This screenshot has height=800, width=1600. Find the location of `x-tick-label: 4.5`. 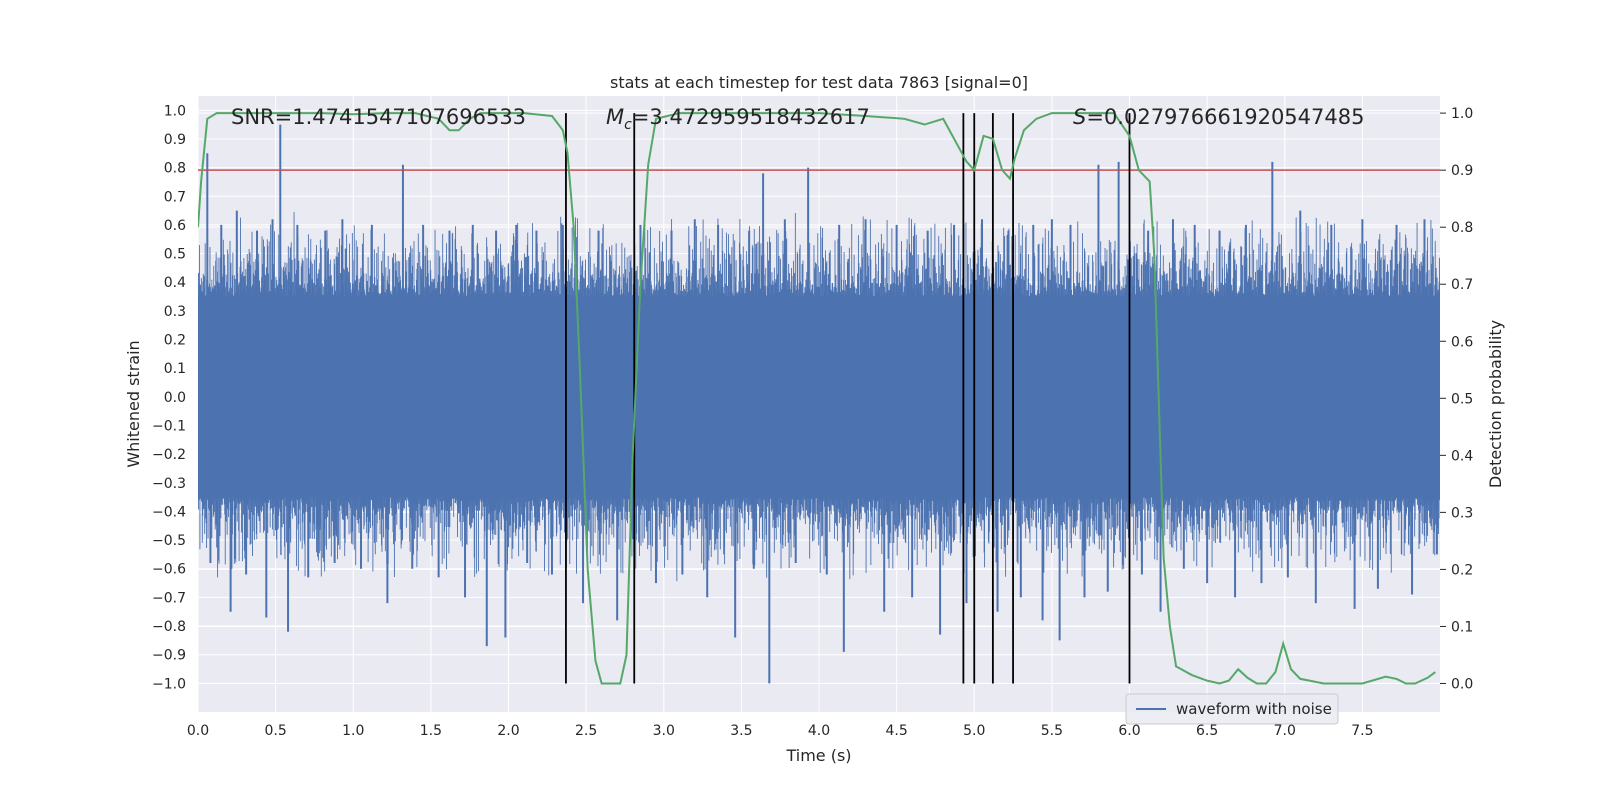

x-tick-label: 4.5 is located at coordinates (896, 731).